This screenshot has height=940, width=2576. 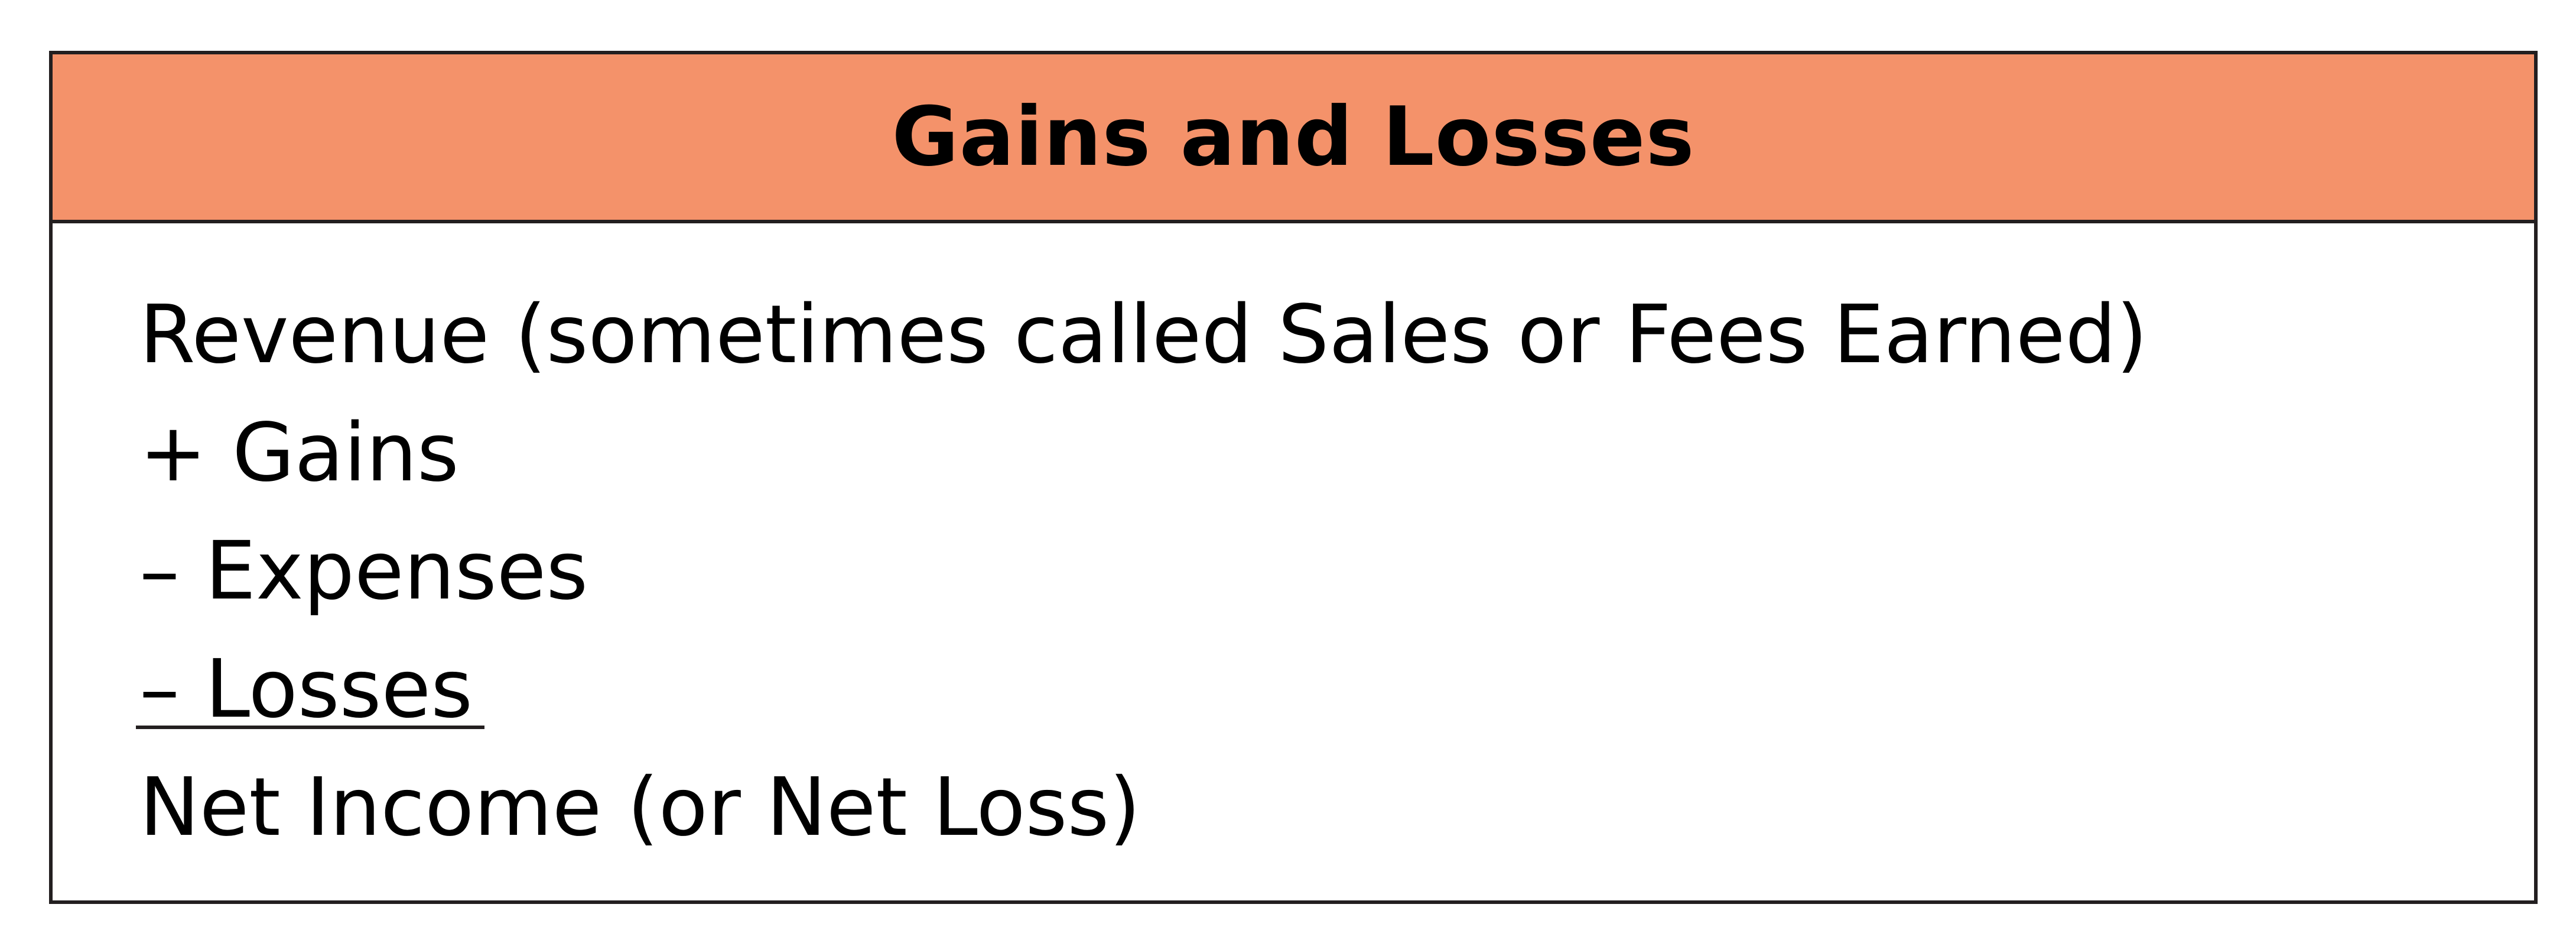 What do you see at coordinates (640, 807) in the screenshot?
I see `line-net-income: Net Income (or Net Loss)` at bounding box center [640, 807].